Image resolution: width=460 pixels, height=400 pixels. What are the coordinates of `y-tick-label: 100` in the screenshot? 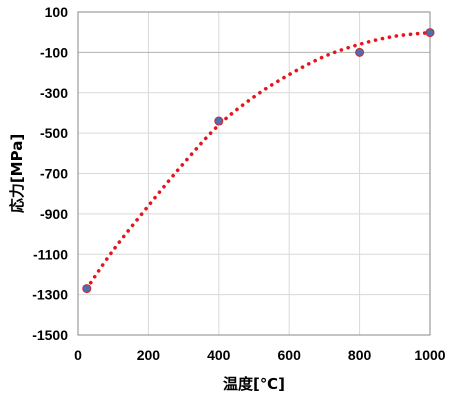 It's located at (57, 12).